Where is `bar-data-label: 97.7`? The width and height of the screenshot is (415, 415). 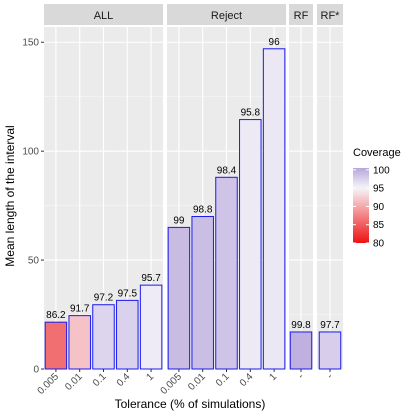 bar-data-label: 97.7 is located at coordinates (330, 325).